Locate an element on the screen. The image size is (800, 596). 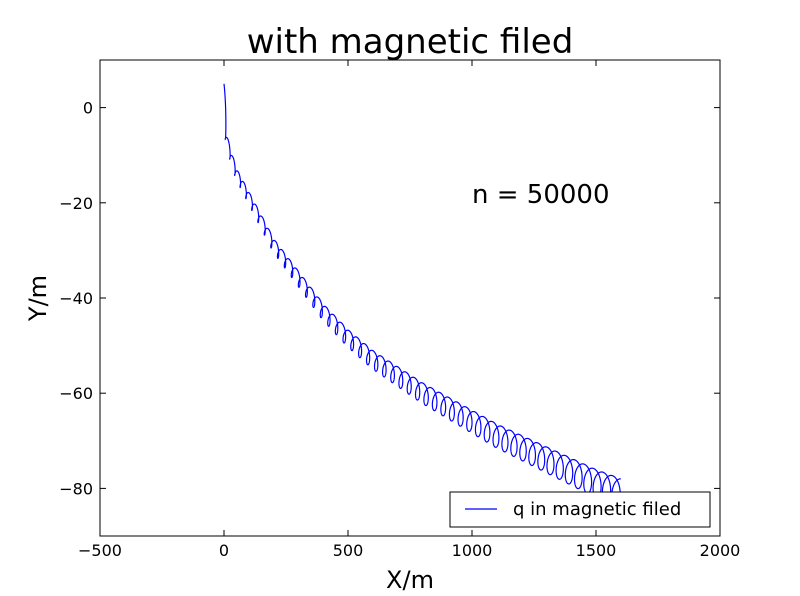
y-tick-label: −40 is located at coordinates (76, 298).